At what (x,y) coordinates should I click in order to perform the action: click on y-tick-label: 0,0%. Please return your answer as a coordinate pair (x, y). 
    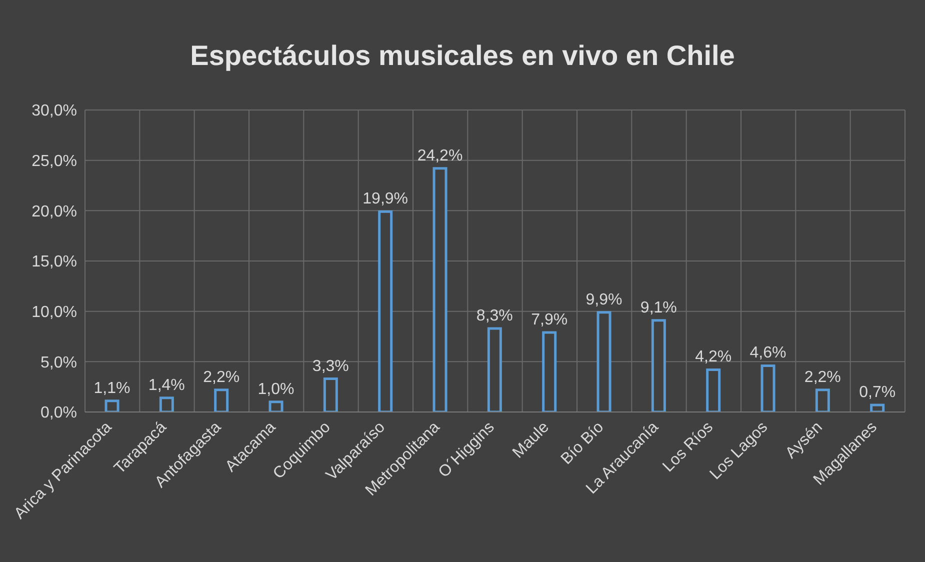
    Looking at the image, I should click on (58, 413).